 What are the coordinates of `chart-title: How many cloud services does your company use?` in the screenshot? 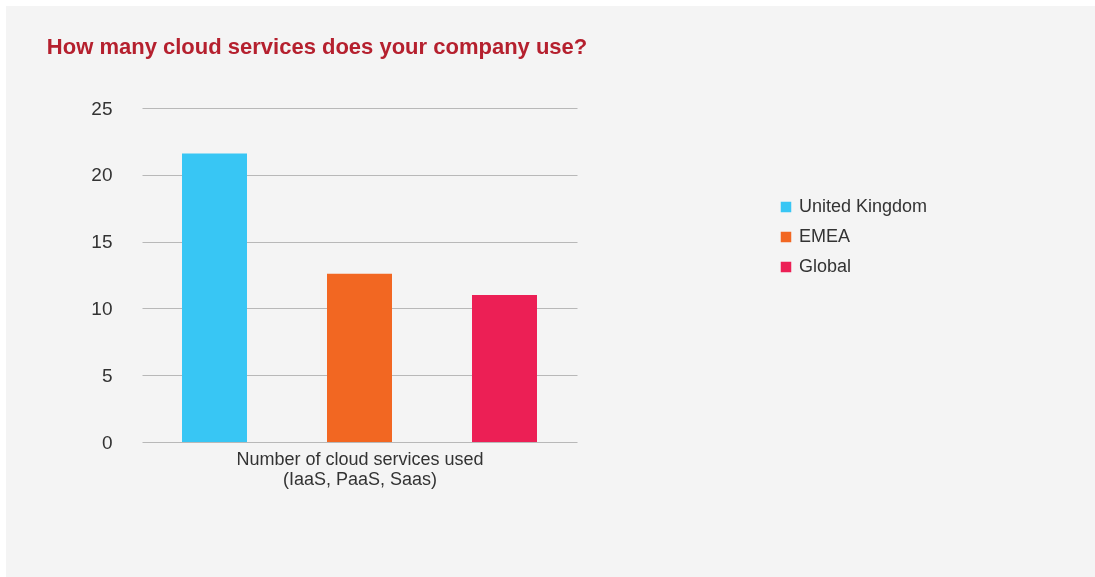 It's located at (317, 46).